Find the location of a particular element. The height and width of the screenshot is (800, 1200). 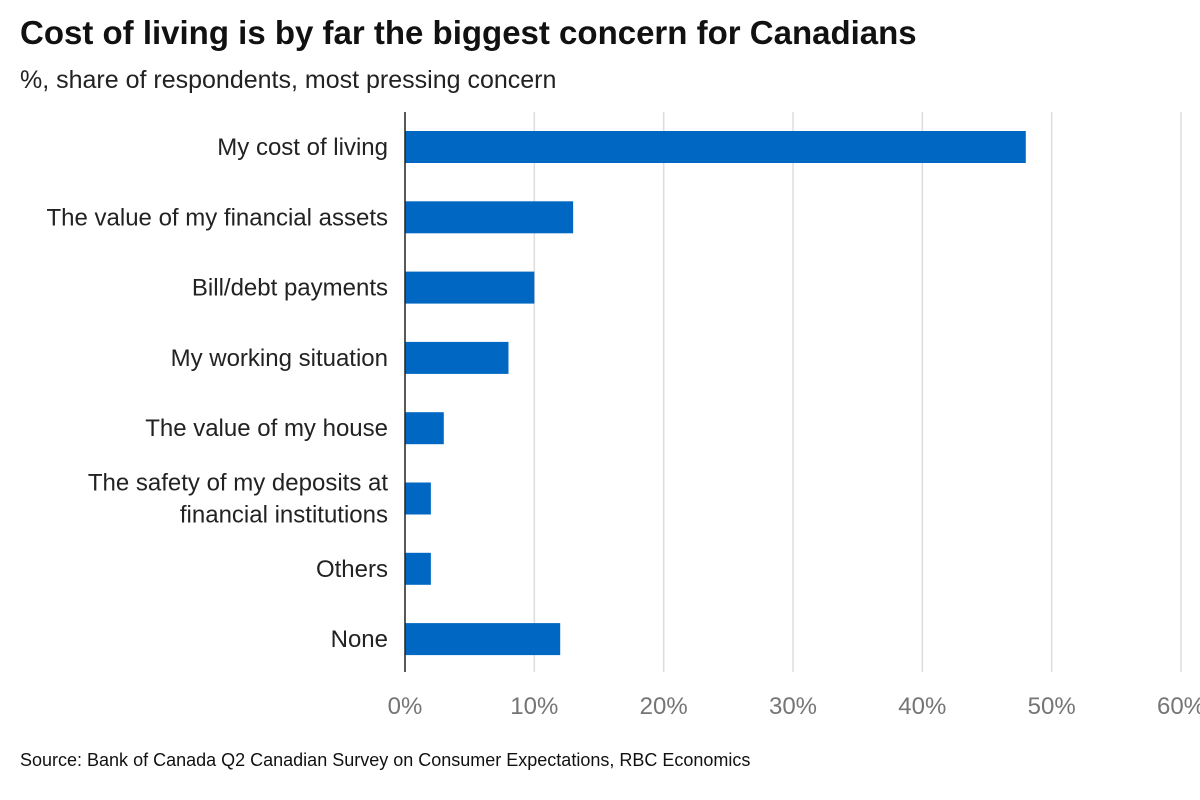

x-tick-label: 0% is located at coordinates (405, 706).